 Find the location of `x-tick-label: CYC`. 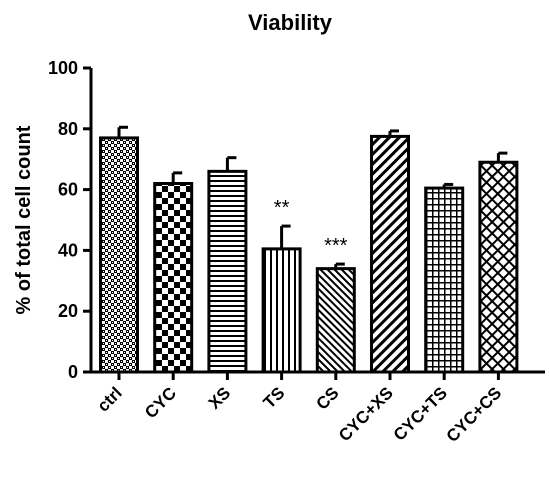

x-tick-label: CYC is located at coordinates (160, 402).